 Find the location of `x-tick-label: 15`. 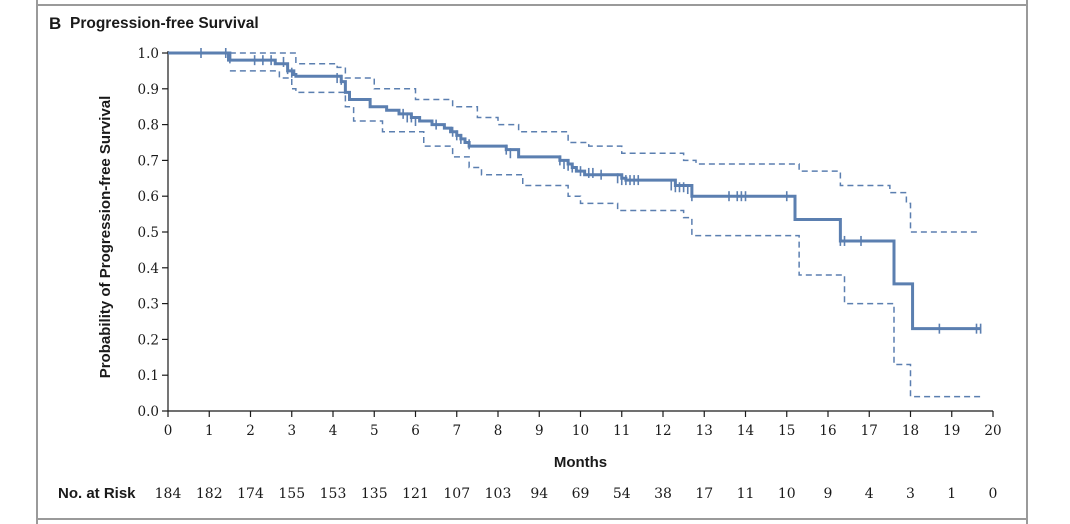

x-tick-label: 15 is located at coordinates (786, 431).